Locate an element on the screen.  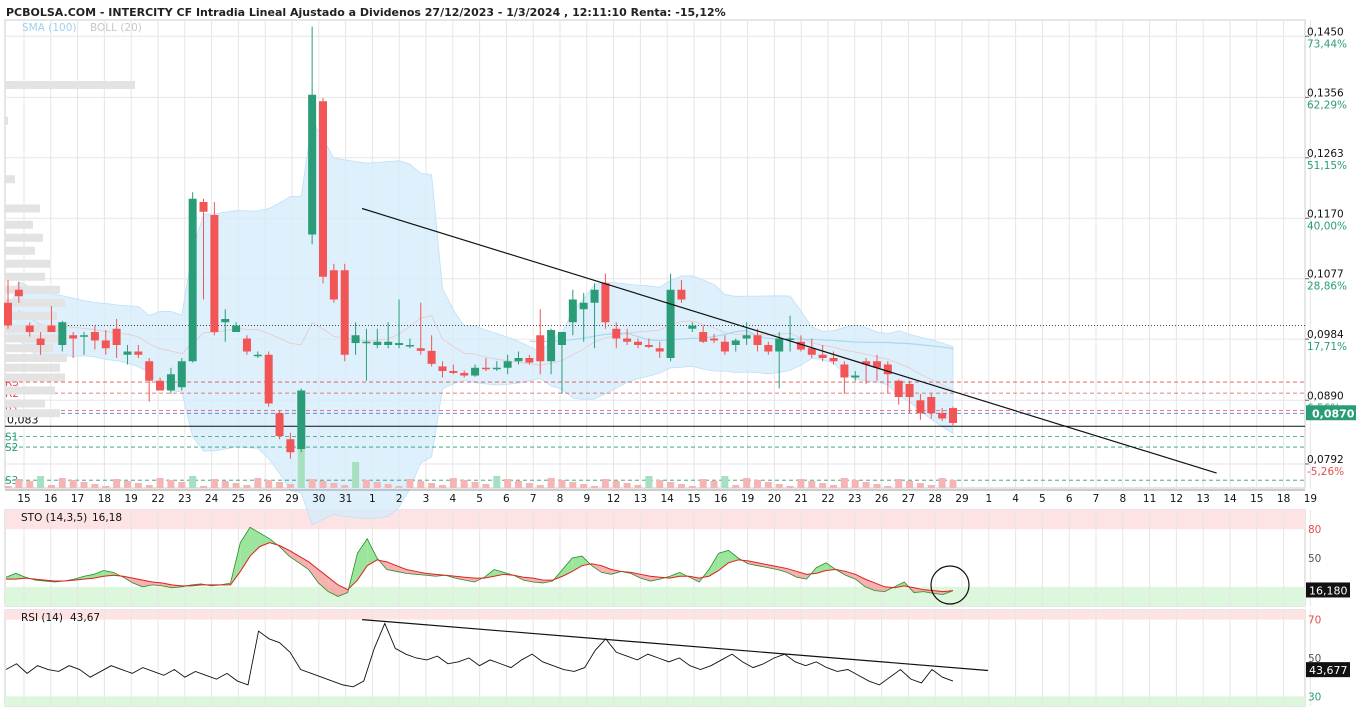
bollinger-middle is located at coordinates (480, 350).